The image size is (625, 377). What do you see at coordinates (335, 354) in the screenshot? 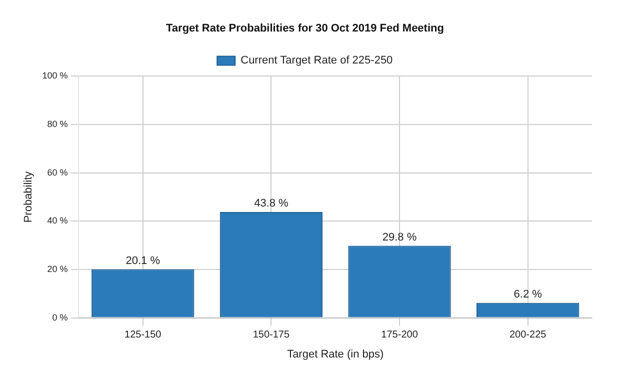
I see `x-axis-title: Target Rate (in bps)` at bounding box center [335, 354].